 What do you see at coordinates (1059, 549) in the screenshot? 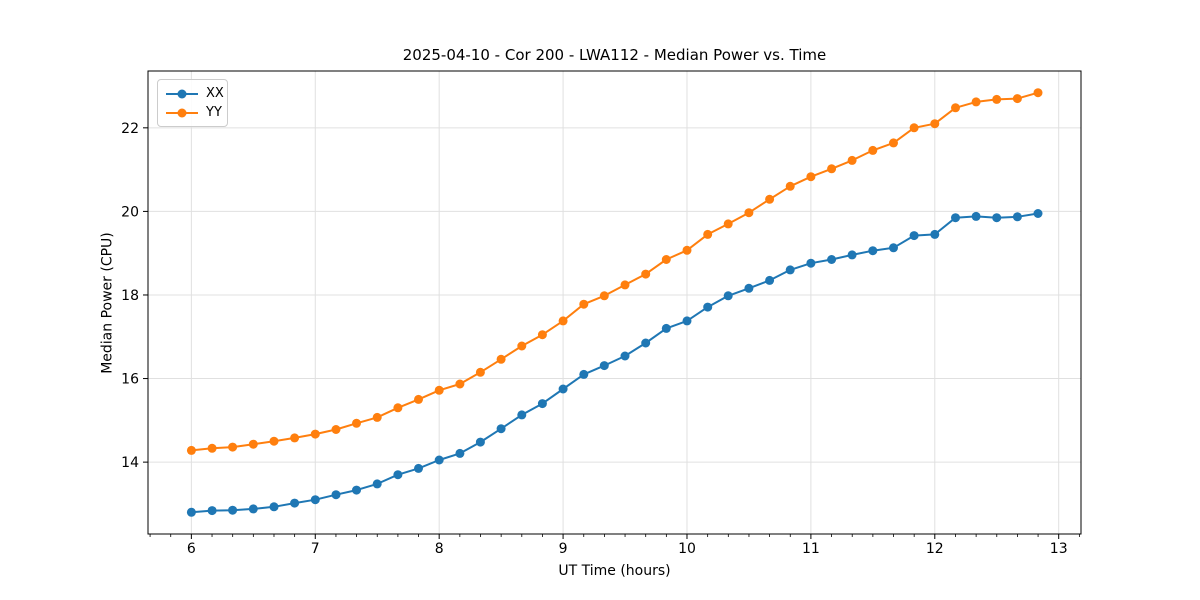
I see `x-tick-label: 13` at bounding box center [1059, 549].